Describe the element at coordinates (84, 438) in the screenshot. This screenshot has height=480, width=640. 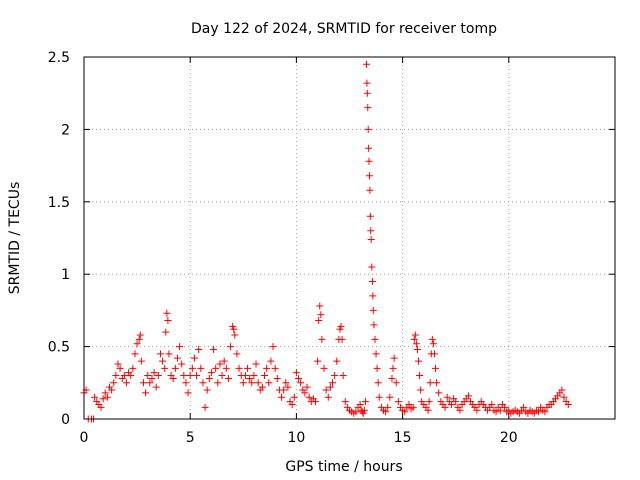
I see `x-tick-label: 0` at that location.